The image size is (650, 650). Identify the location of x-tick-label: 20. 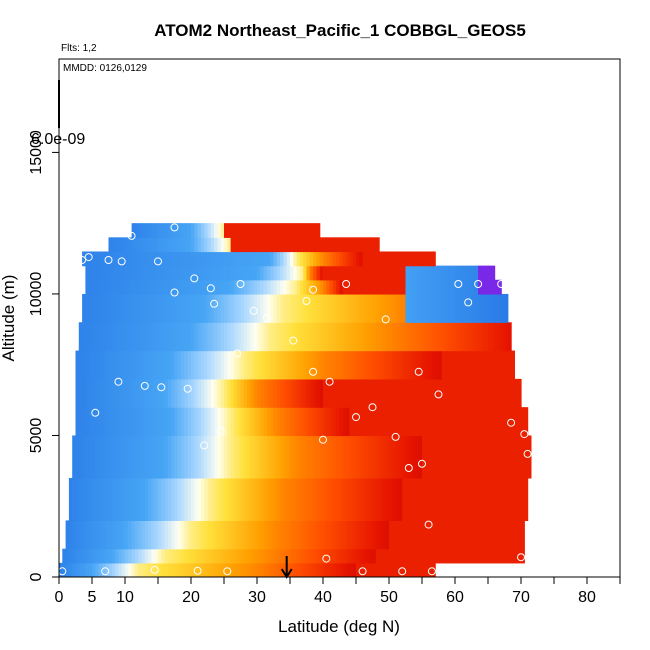
(191, 597).